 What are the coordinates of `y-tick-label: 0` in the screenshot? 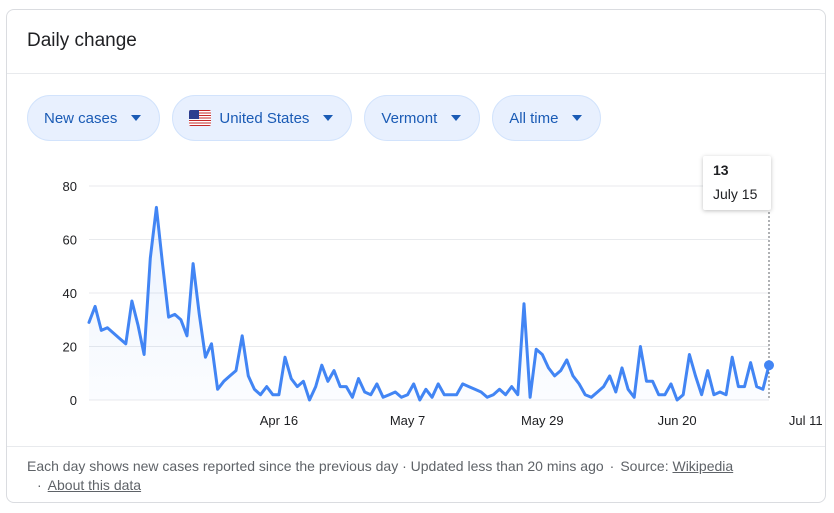 It's located at (73, 400).